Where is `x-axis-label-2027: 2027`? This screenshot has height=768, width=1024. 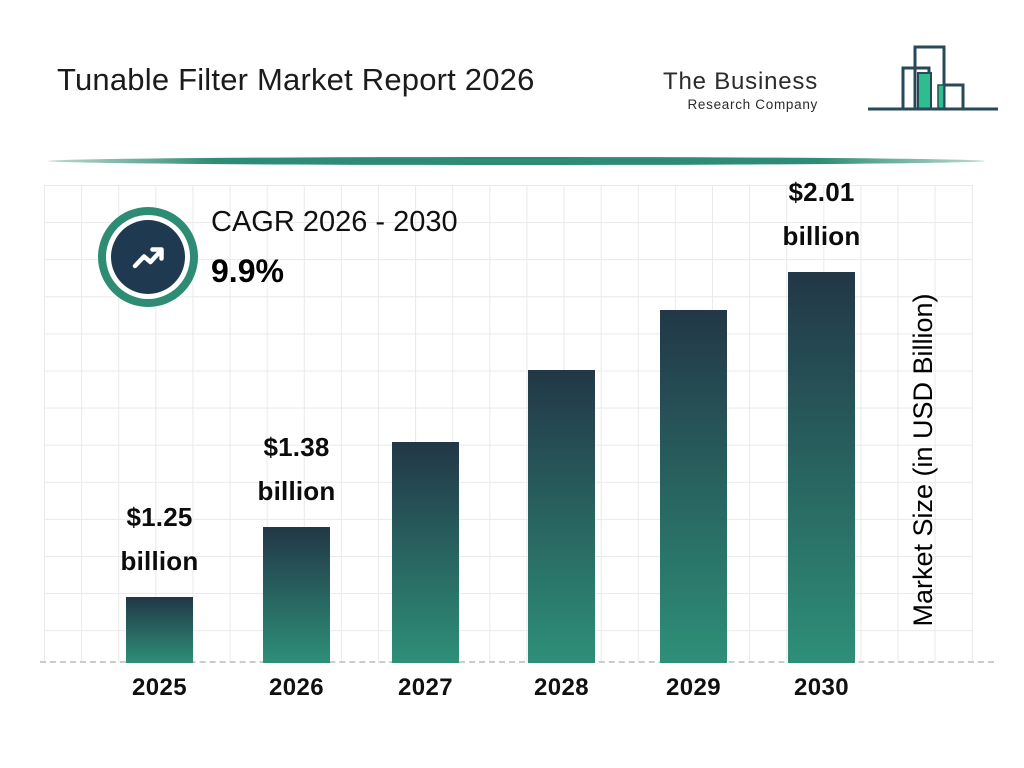
x-axis-label-2027: 2027 is located at coordinates (425, 687).